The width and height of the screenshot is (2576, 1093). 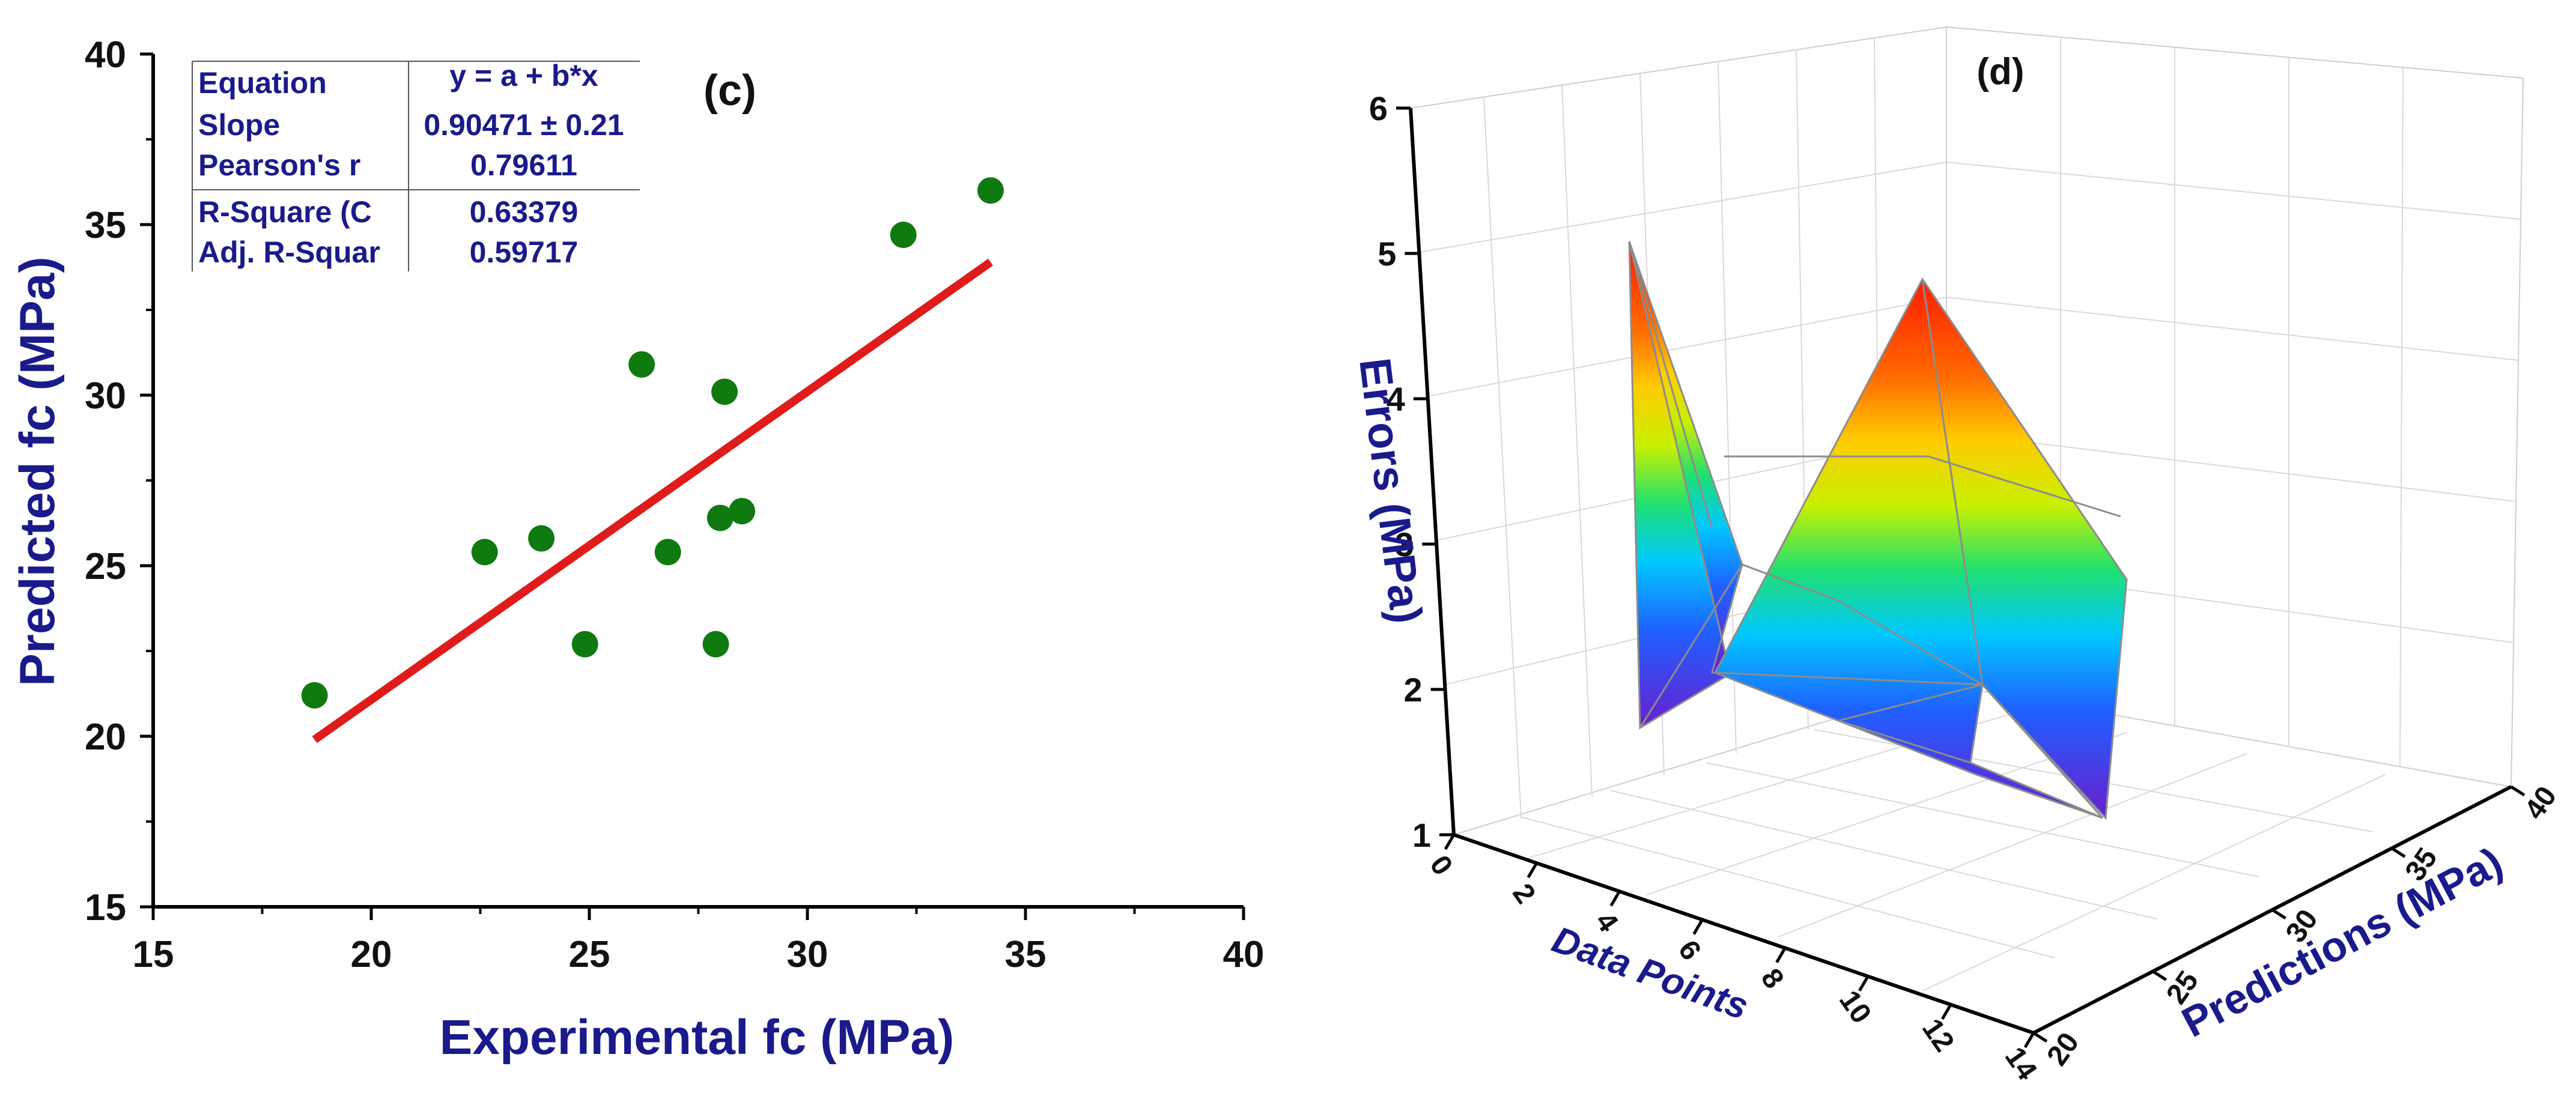 What do you see at coordinates (2540, 803) in the screenshot?
I see `y3d-tick-label: 40` at bounding box center [2540, 803].